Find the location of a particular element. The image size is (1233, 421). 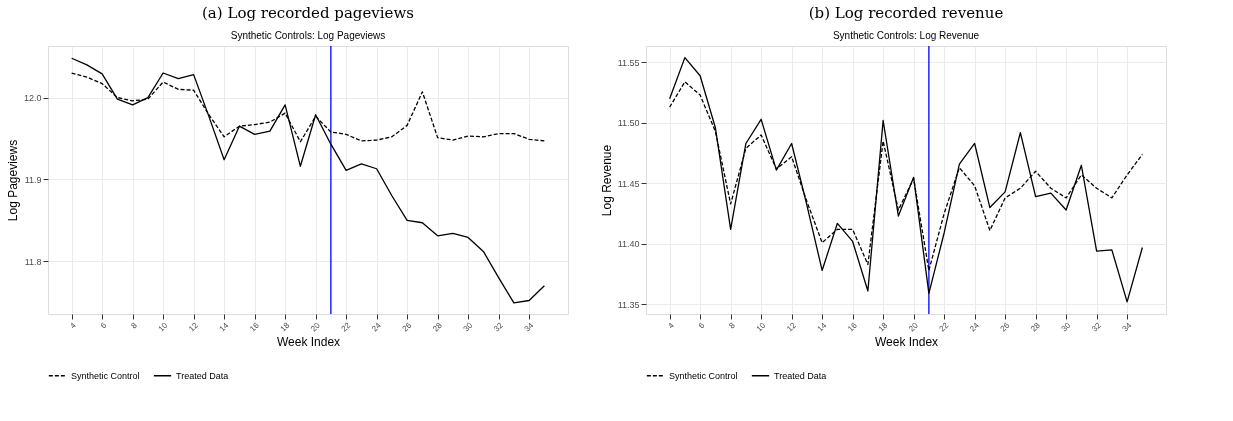

y-tick-label: 11.45 is located at coordinates (628, 183).